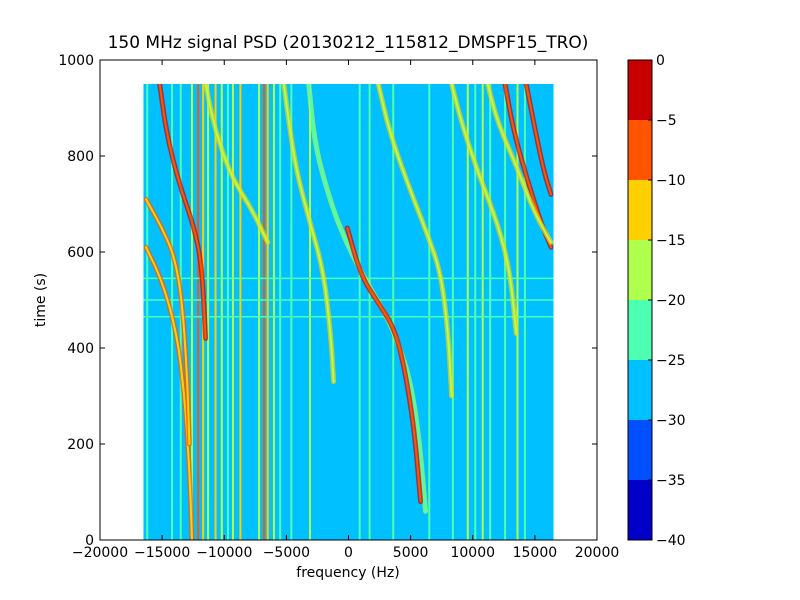  I want to click on colorbar-tick-label-4: −20, so click(671, 301).